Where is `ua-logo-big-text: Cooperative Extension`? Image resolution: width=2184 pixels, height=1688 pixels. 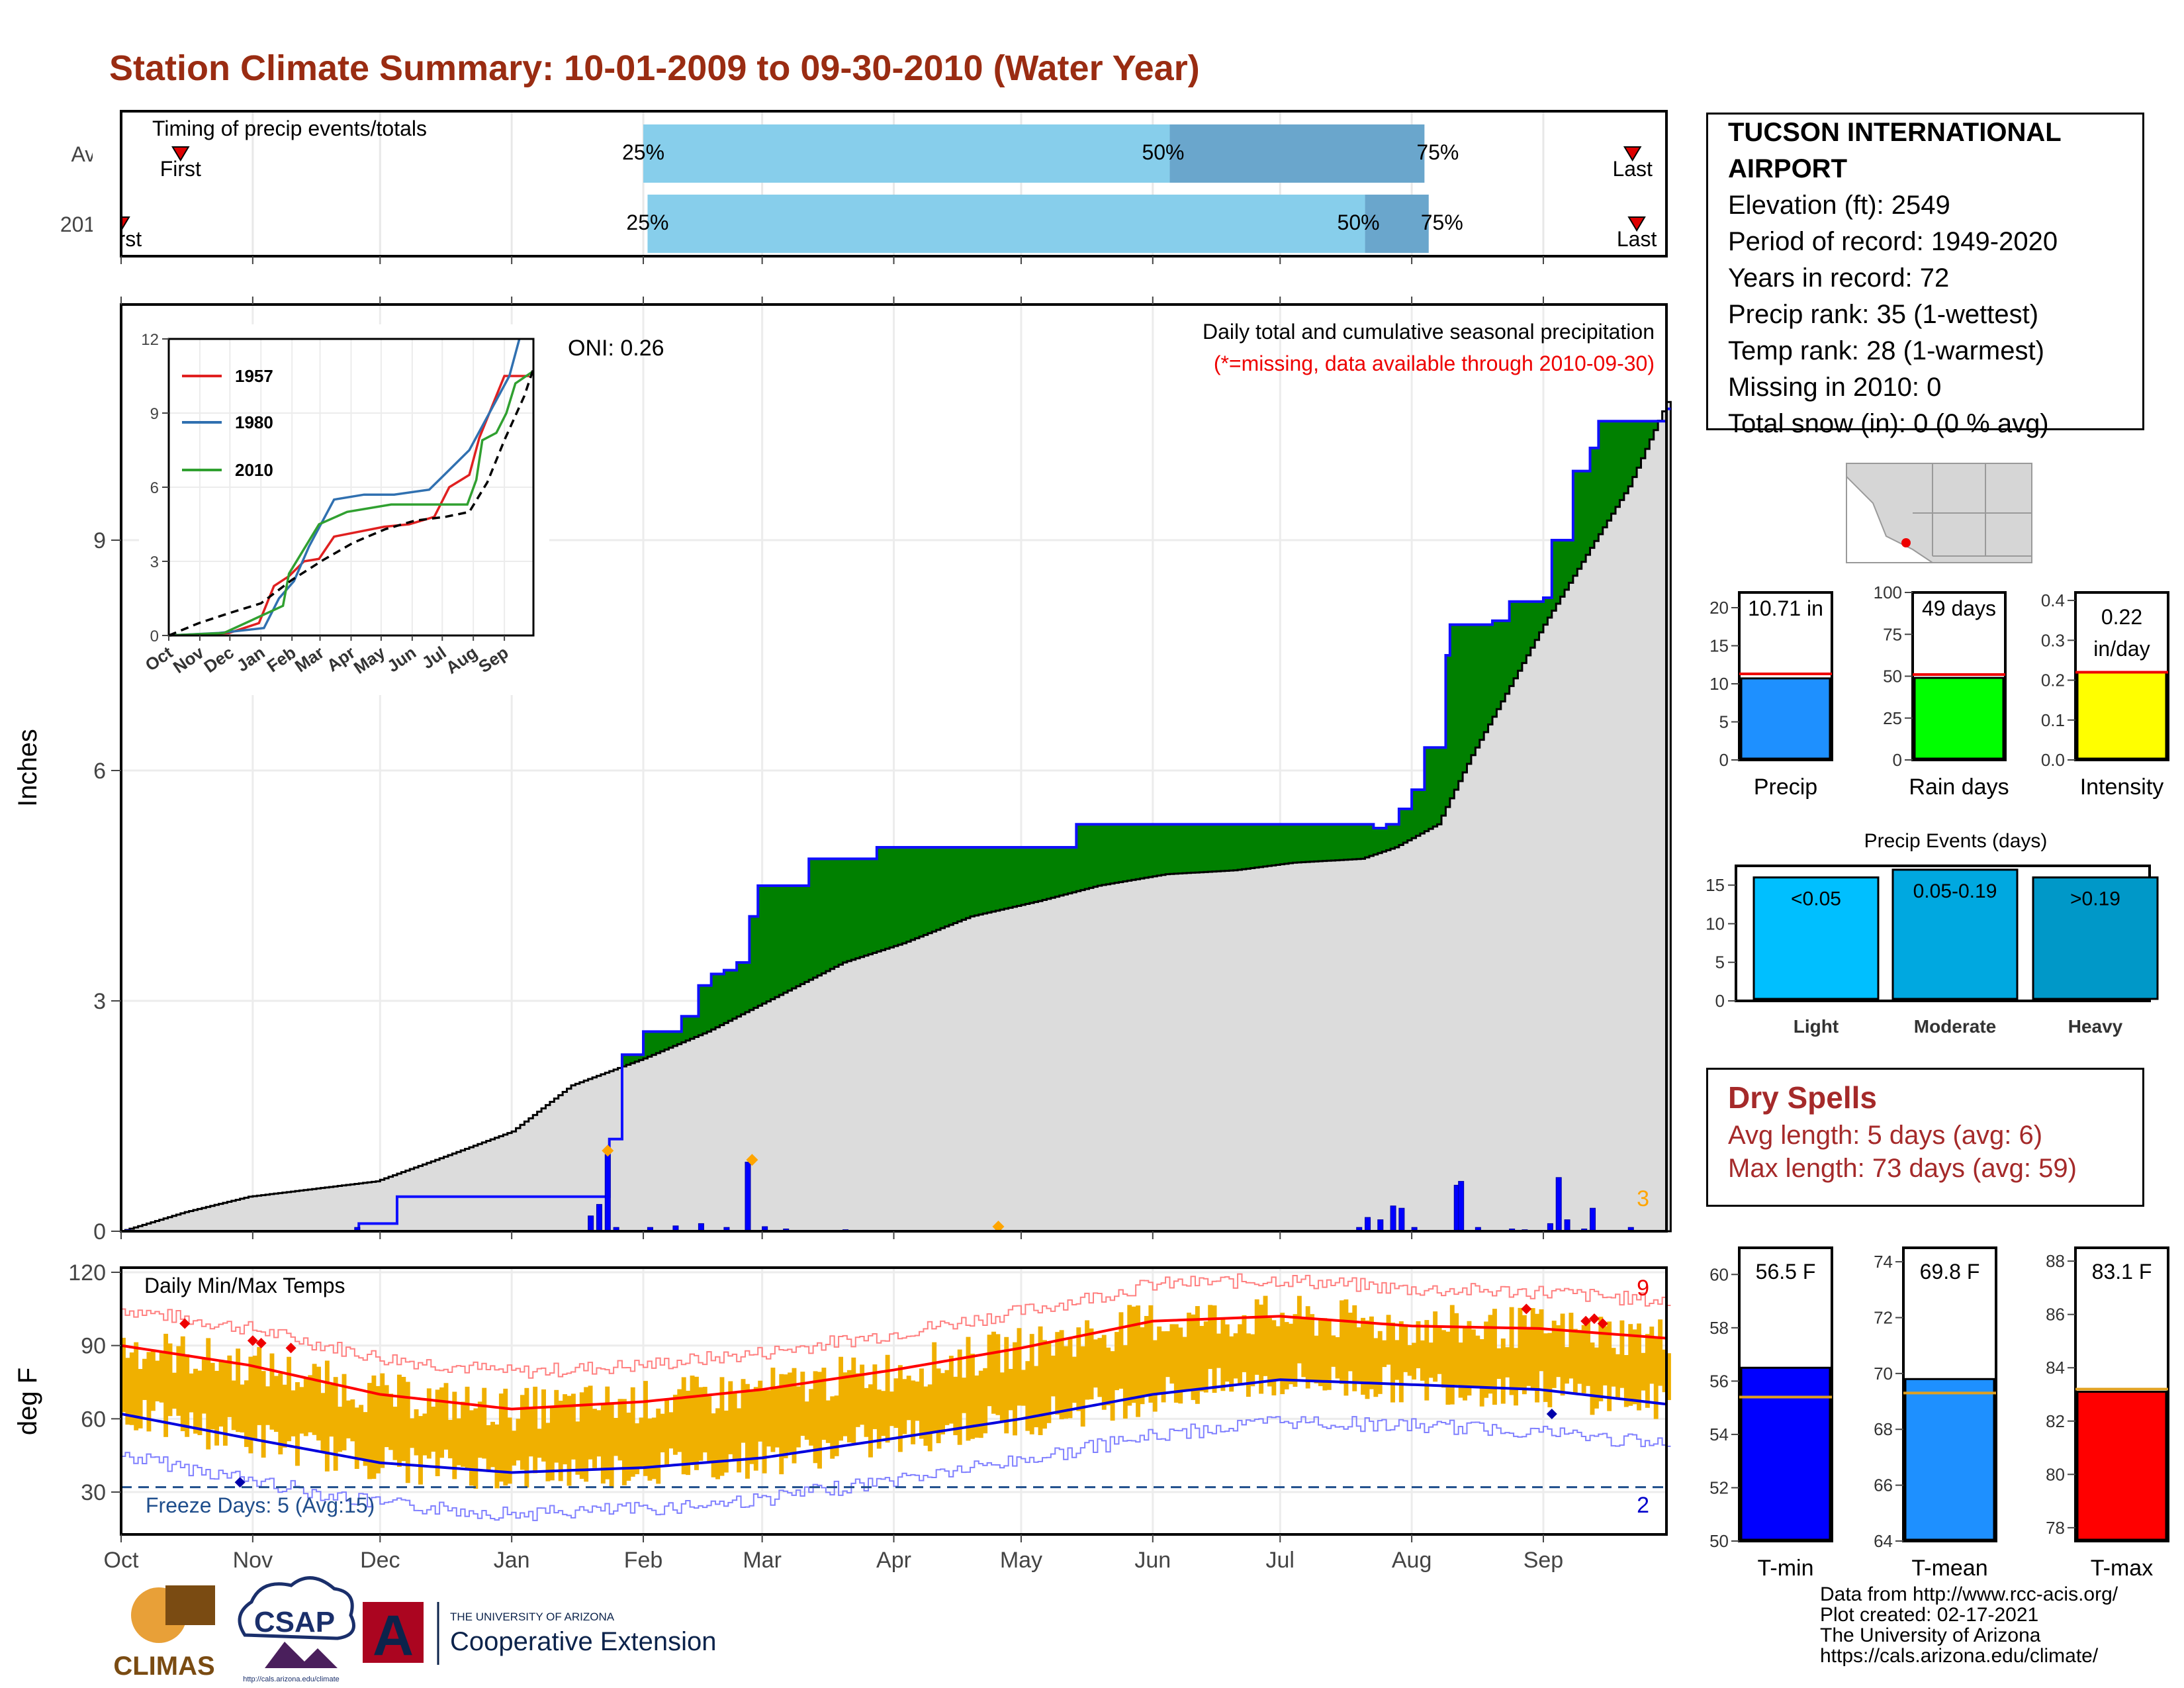 ua-logo-big-text: Cooperative Extension is located at coordinates (583, 1641).